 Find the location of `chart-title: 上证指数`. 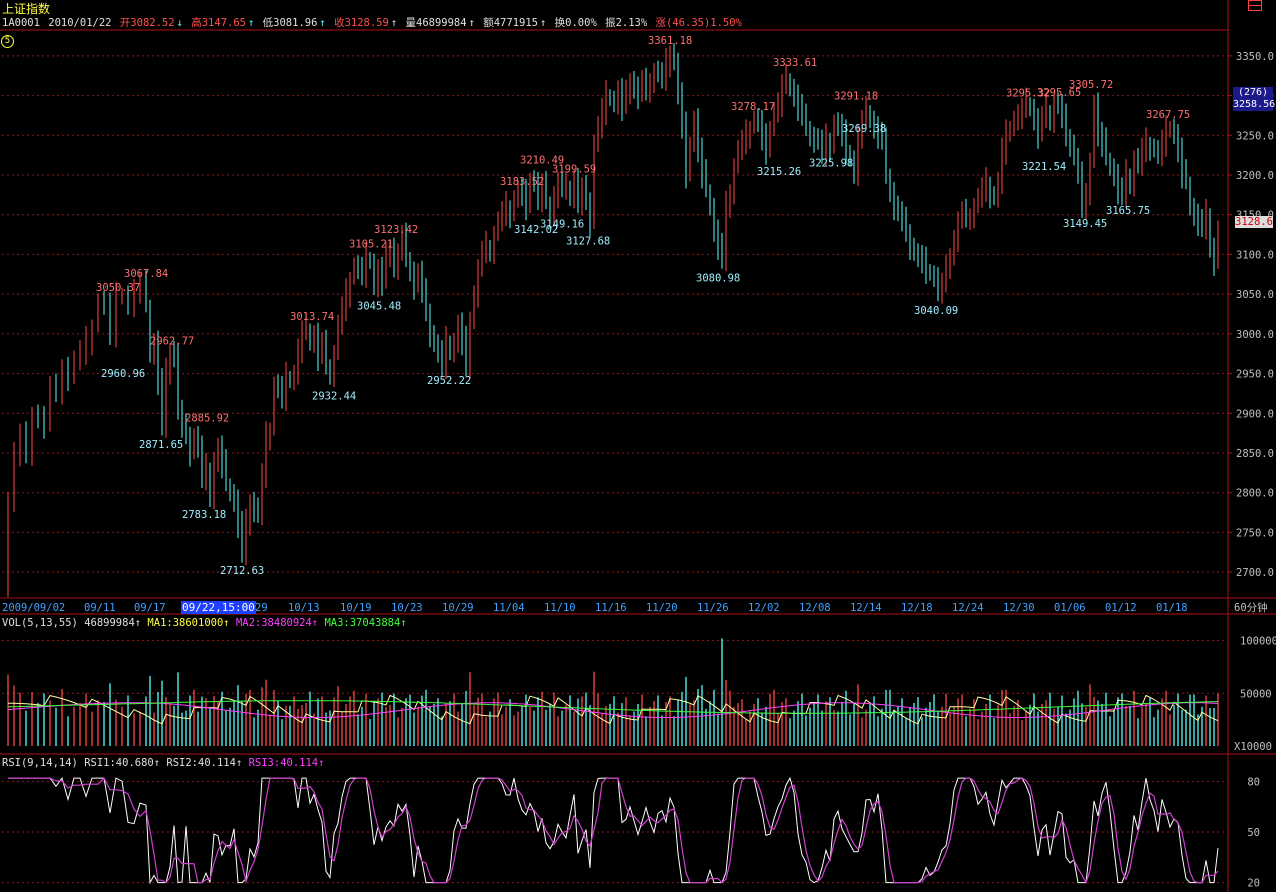

chart-title: 上证指数 is located at coordinates (26, 9).